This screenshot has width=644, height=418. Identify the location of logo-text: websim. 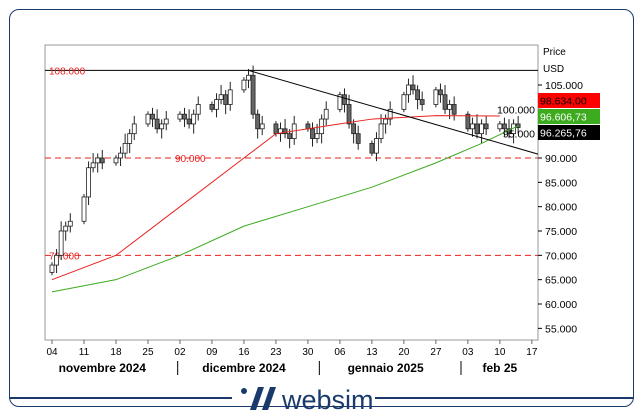
(327, 400).